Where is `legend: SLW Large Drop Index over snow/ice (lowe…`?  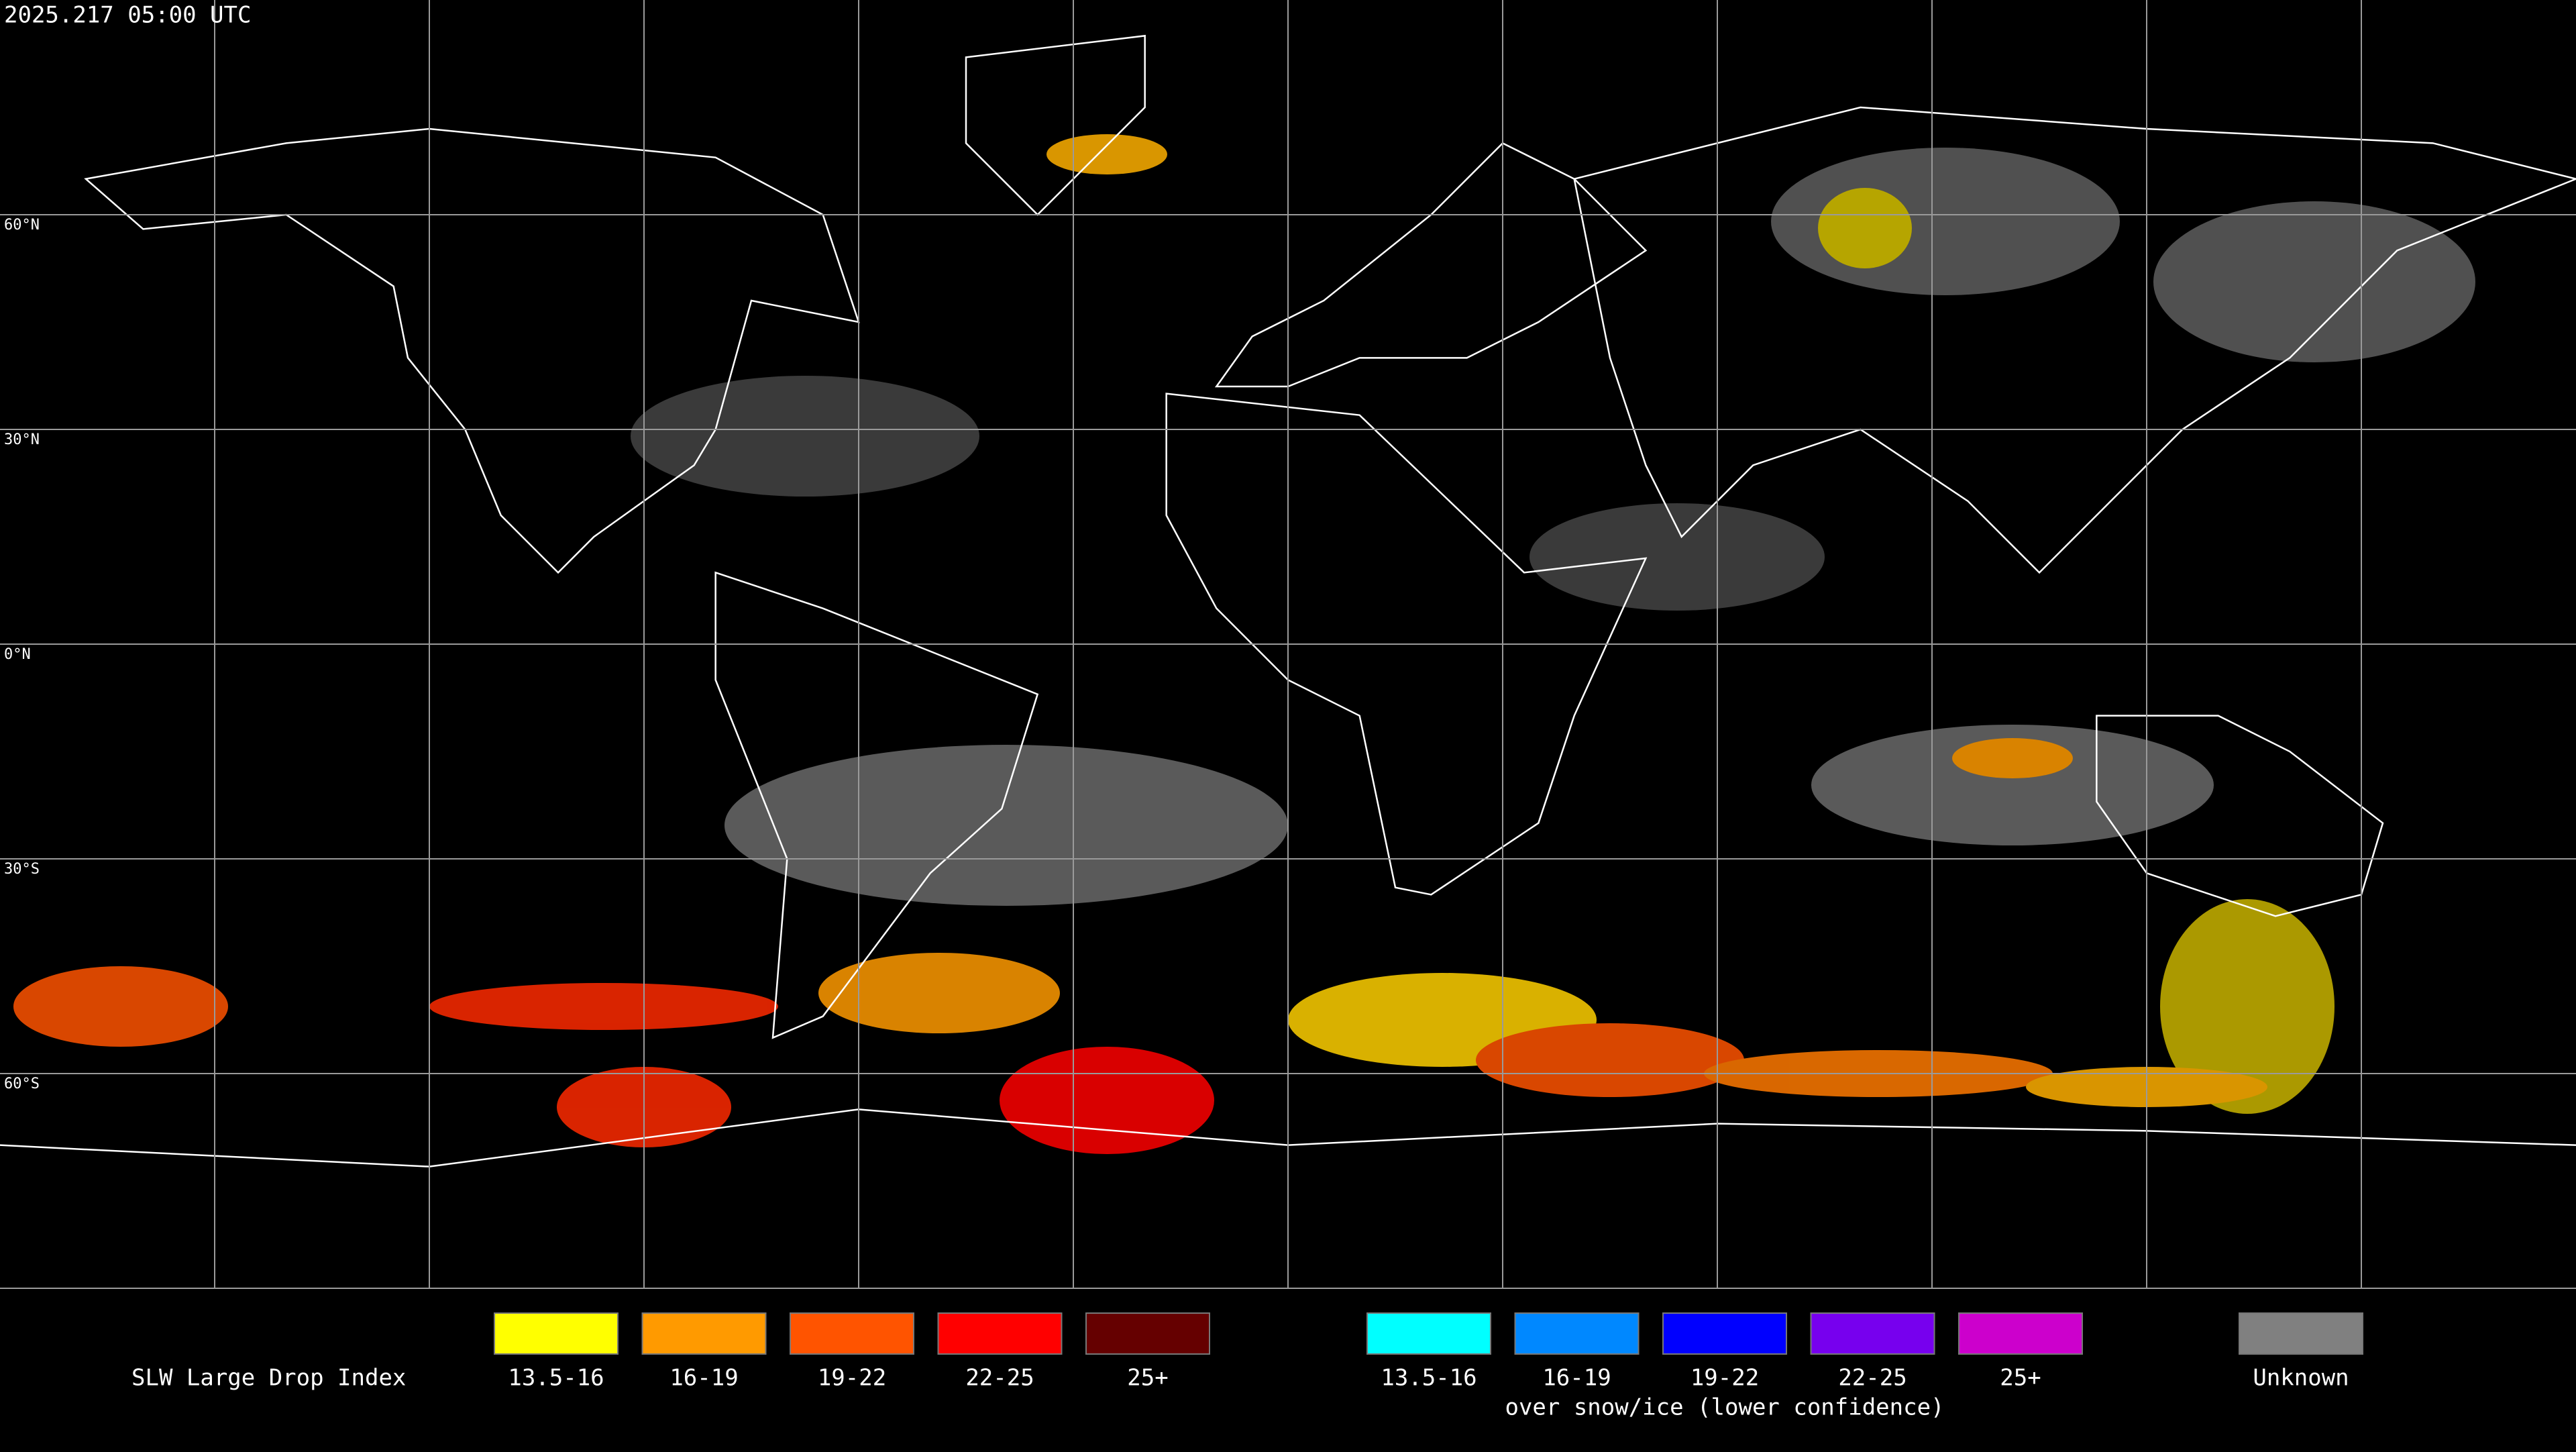
legend: SLW Large Drop Index over snow/ice (lowe… is located at coordinates (1247, 1367).